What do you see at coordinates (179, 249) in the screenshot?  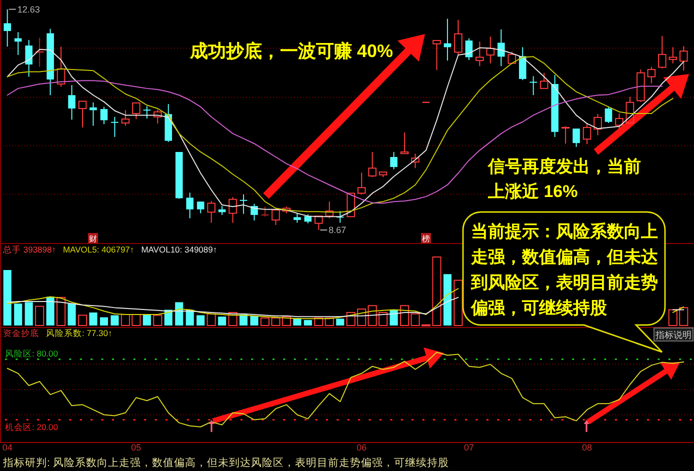 I see `text: MAVOL10: 349089↑` at bounding box center [179, 249].